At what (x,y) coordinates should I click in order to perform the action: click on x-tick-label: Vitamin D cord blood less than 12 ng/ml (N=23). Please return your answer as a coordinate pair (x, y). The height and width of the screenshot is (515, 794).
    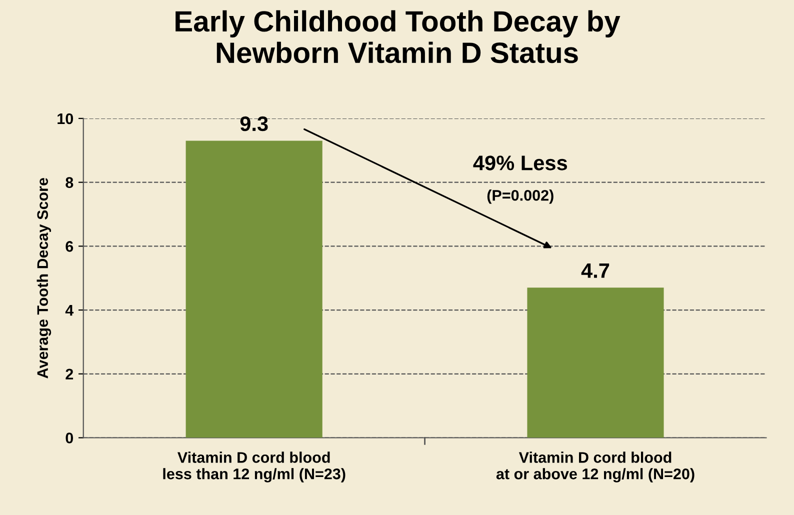
    Looking at the image, I should click on (254, 467).